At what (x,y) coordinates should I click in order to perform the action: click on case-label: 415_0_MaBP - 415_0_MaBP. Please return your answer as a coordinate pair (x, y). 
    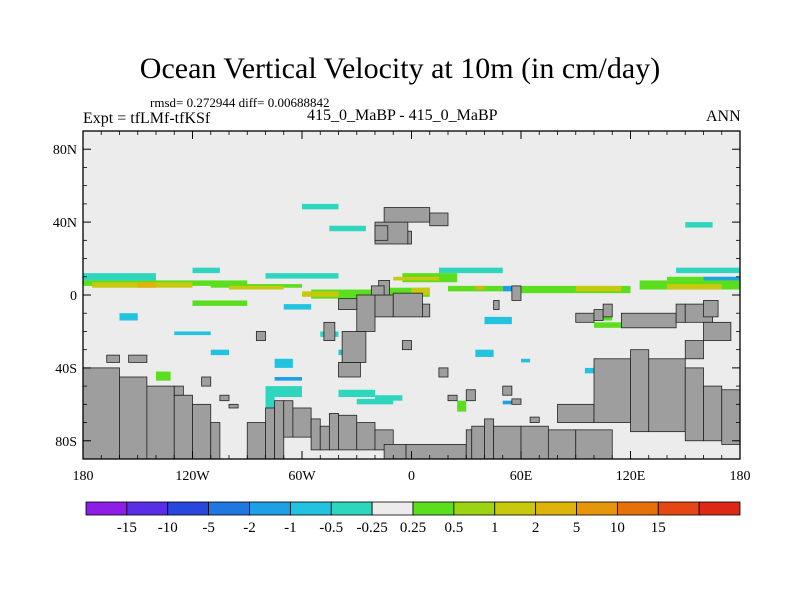
    Looking at the image, I should click on (402, 115).